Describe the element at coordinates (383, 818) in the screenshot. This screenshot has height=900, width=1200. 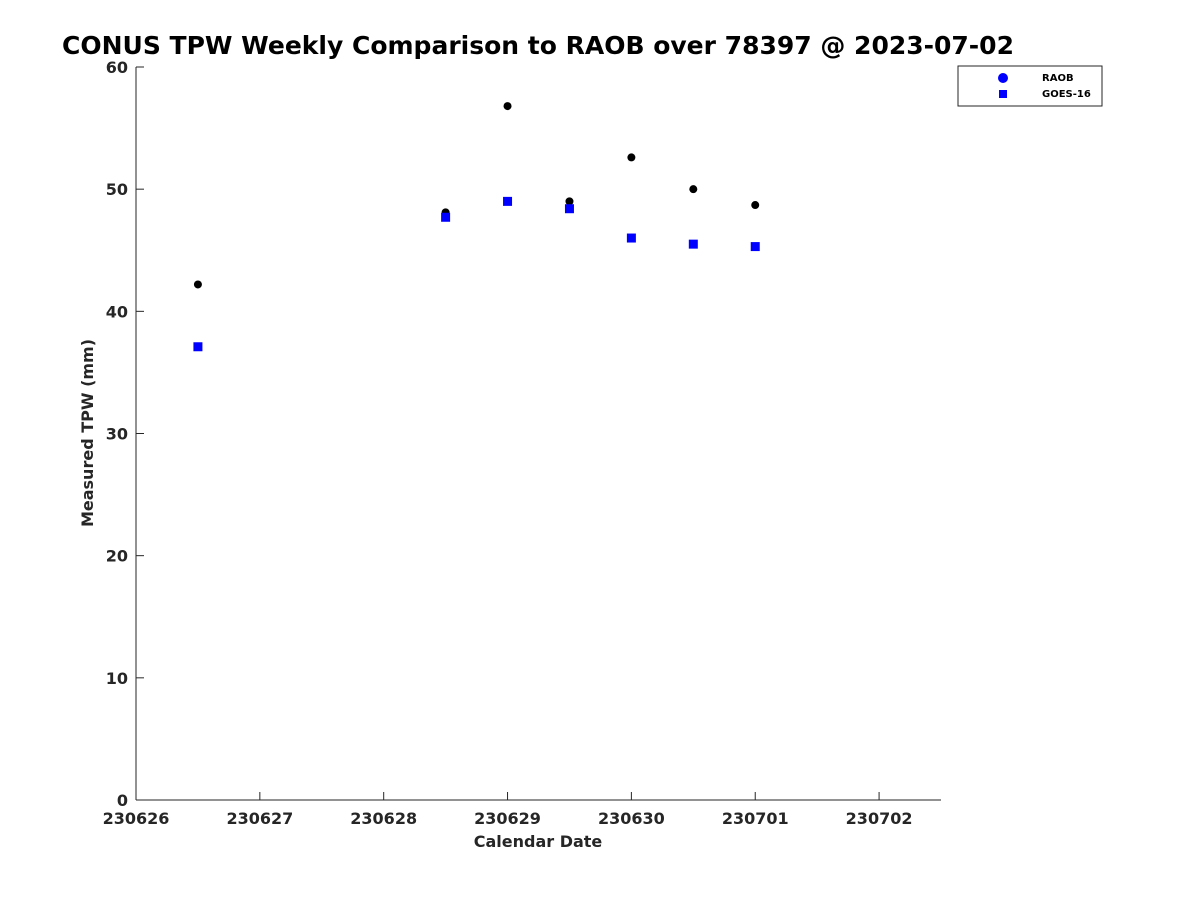
I see `x-tick-label: 230628` at that location.